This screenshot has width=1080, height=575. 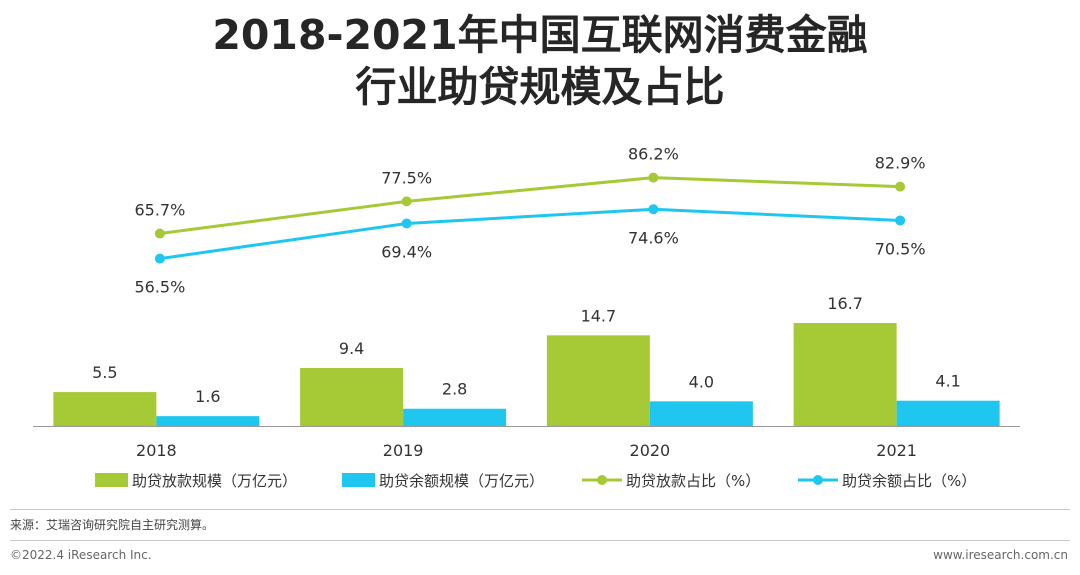 What do you see at coordinates (1000, 555) in the screenshot?
I see `website-link: www.iresearch.com.cn` at bounding box center [1000, 555].